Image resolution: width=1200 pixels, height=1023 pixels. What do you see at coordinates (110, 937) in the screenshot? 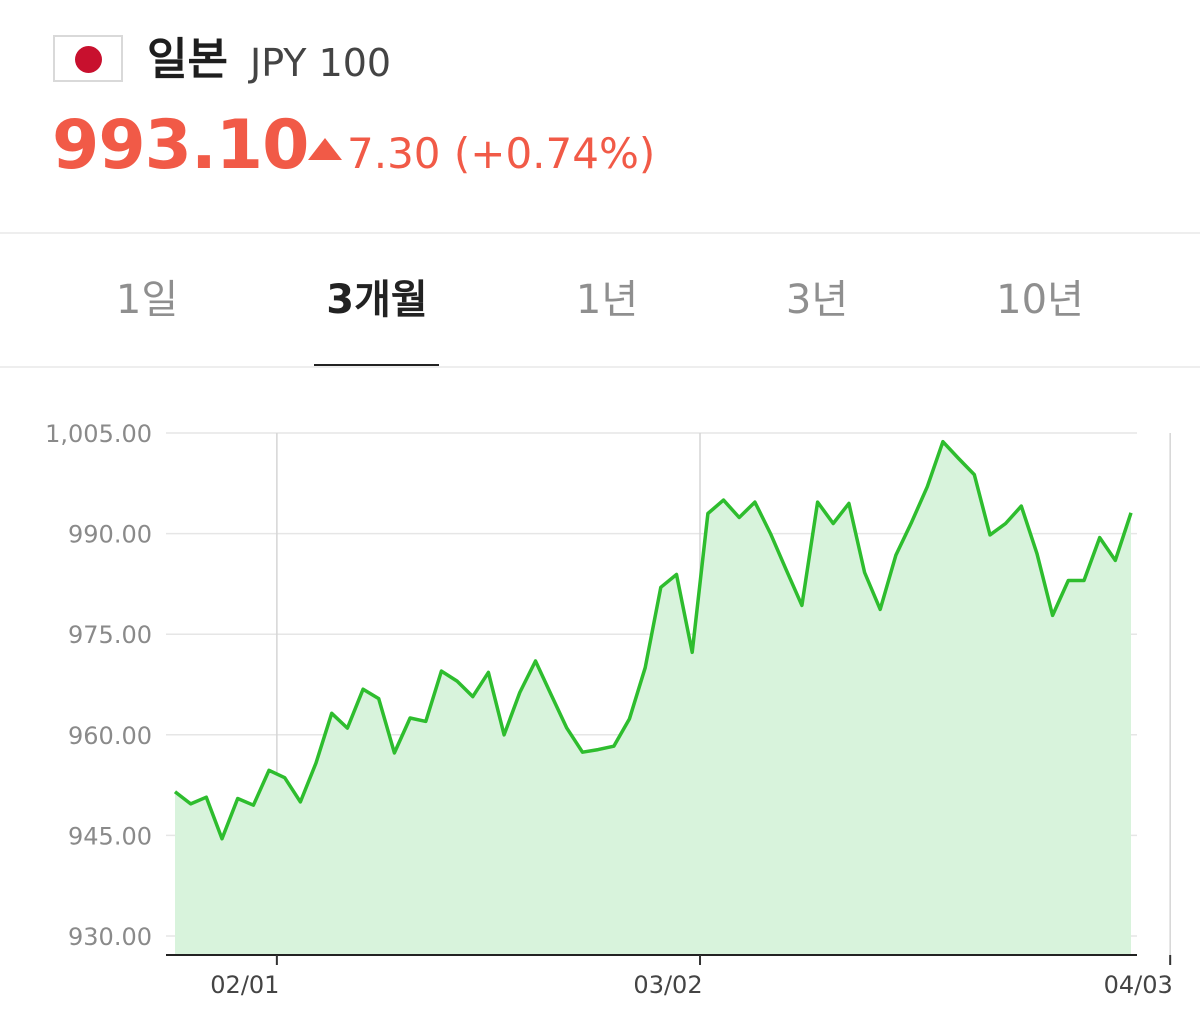
I see `y-tick-label: 930.00` at bounding box center [110, 937].